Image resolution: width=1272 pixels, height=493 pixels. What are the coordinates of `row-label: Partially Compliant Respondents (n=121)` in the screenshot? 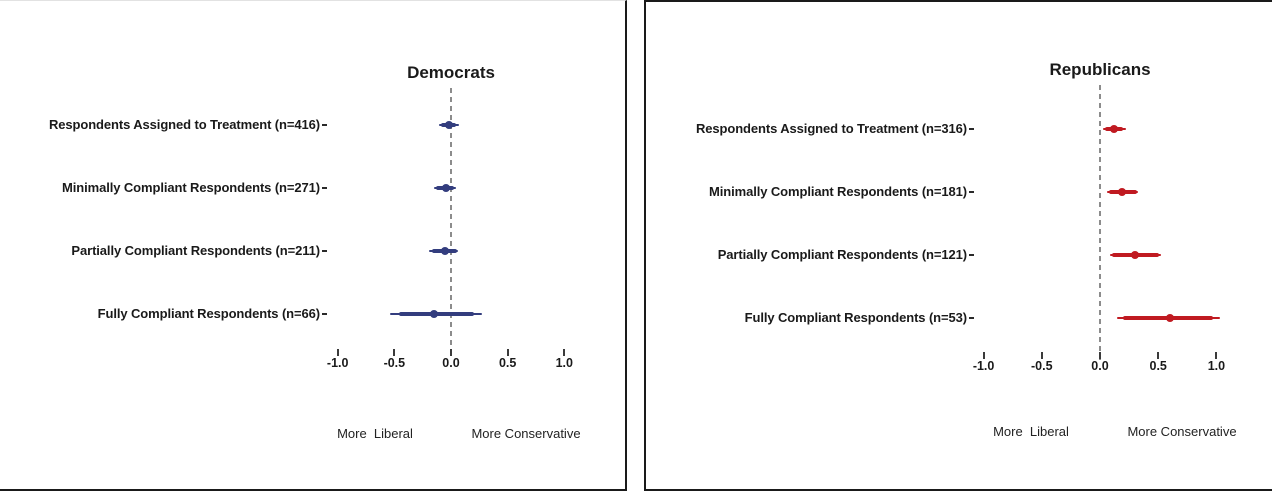 It's located at (842, 254).